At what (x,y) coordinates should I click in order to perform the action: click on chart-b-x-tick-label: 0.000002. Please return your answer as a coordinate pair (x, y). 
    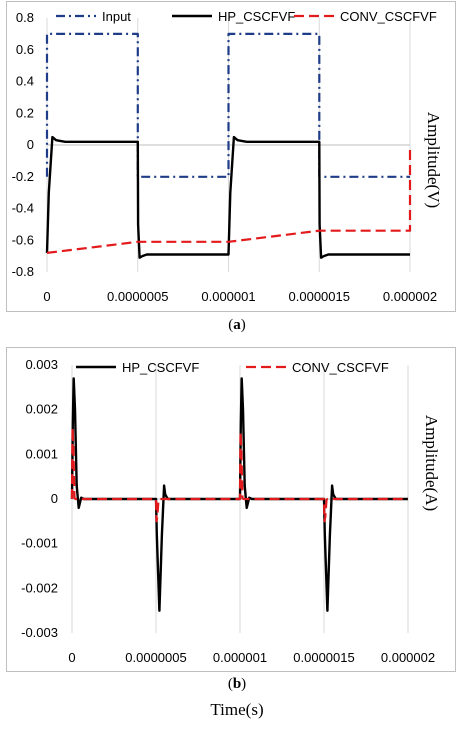
    Looking at the image, I should click on (408, 657).